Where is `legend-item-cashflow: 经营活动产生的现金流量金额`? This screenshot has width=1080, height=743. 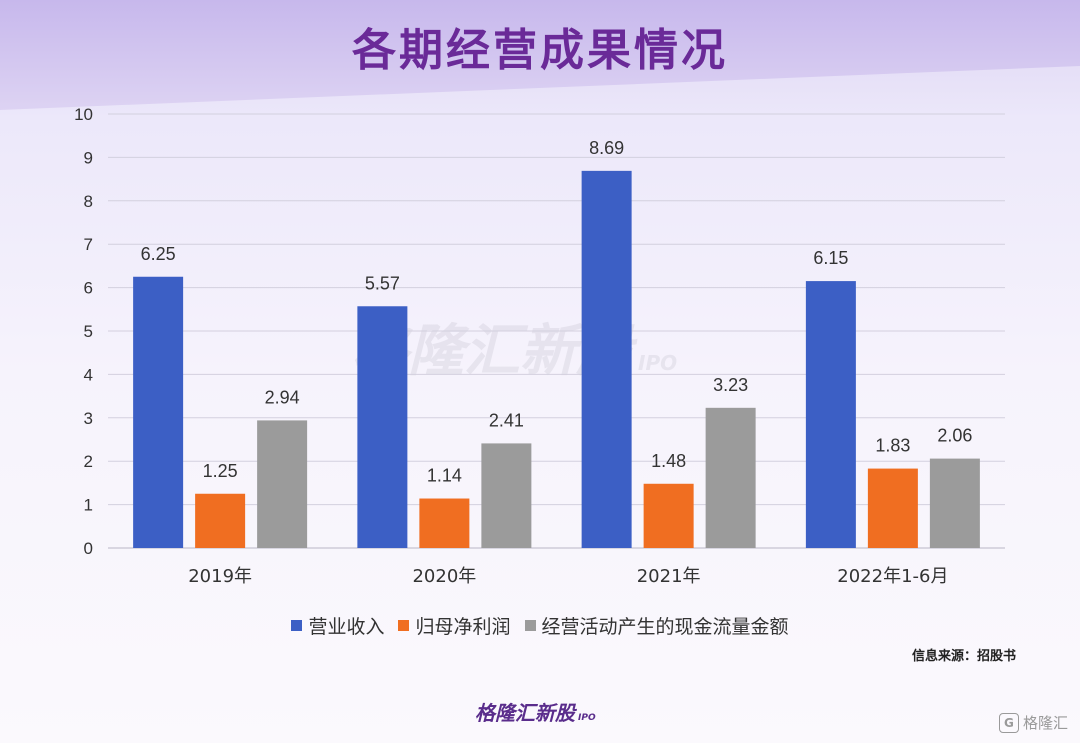 legend-item-cashflow: 经营活动产生的现金流量金额 is located at coordinates (656, 625).